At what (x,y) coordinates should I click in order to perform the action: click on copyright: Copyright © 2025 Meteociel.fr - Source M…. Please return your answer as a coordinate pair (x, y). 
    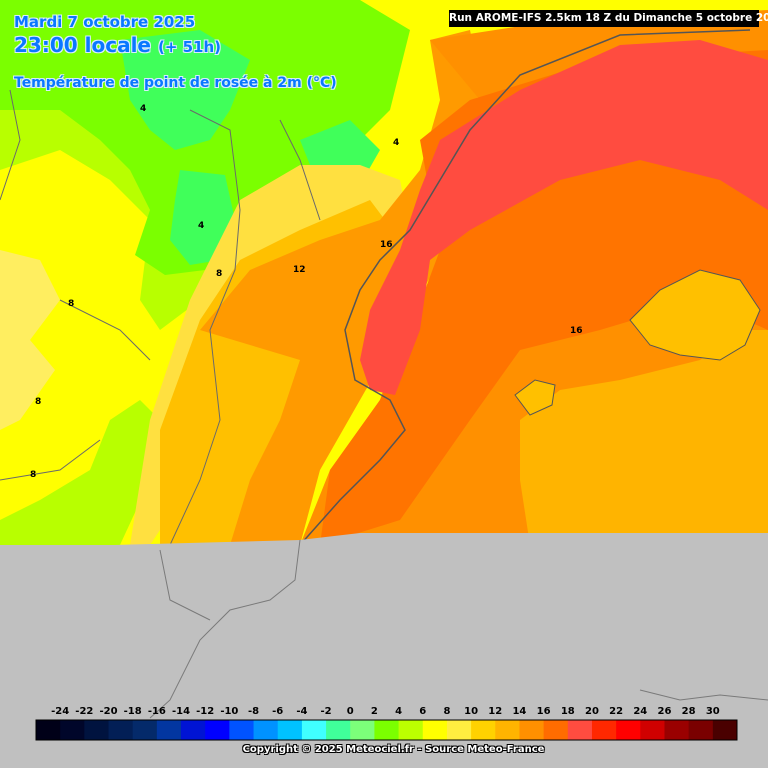
    Looking at the image, I should click on (393, 749).